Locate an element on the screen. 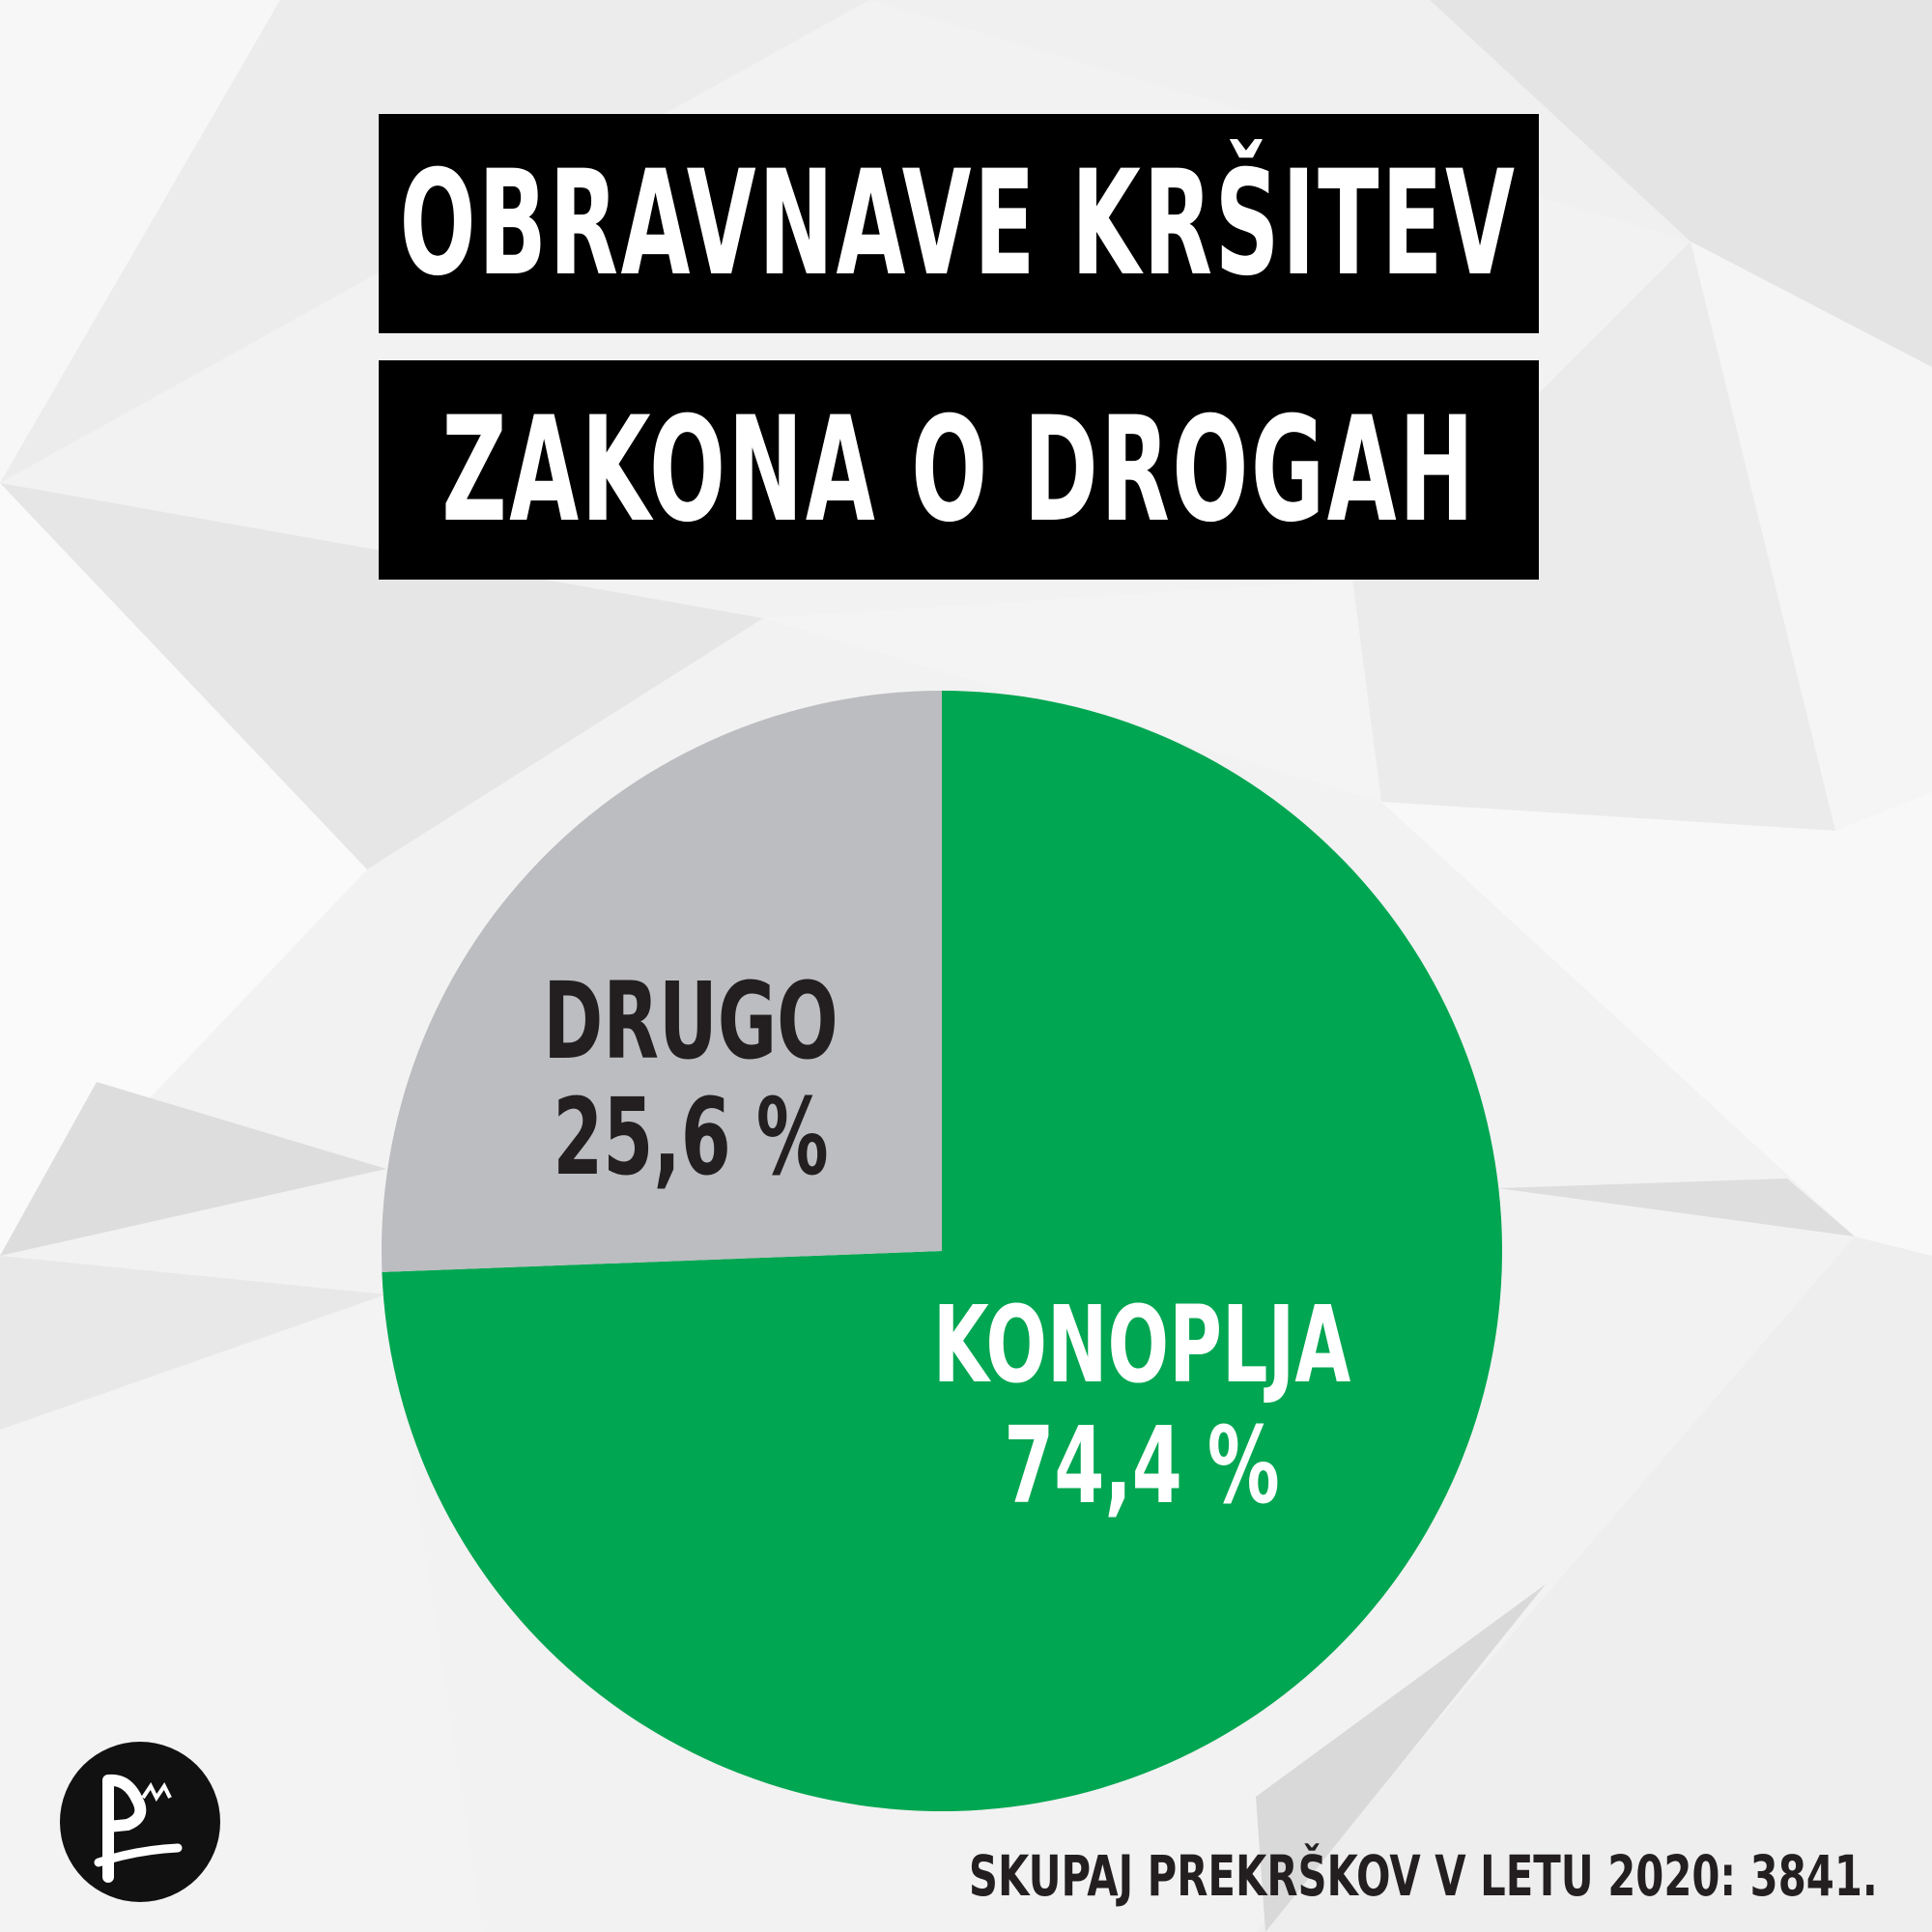 The image size is (1932, 1932). pie-slice-drugo is located at coordinates (661, 981).